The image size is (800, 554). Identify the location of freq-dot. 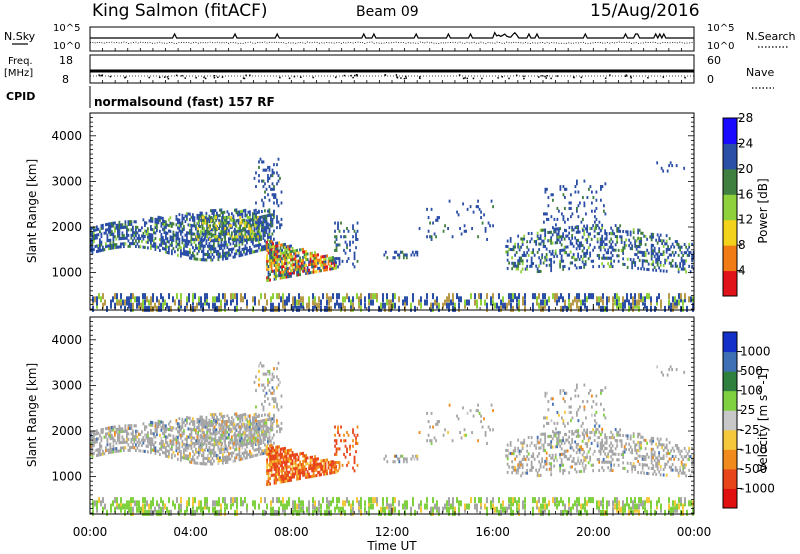
(524, 78).